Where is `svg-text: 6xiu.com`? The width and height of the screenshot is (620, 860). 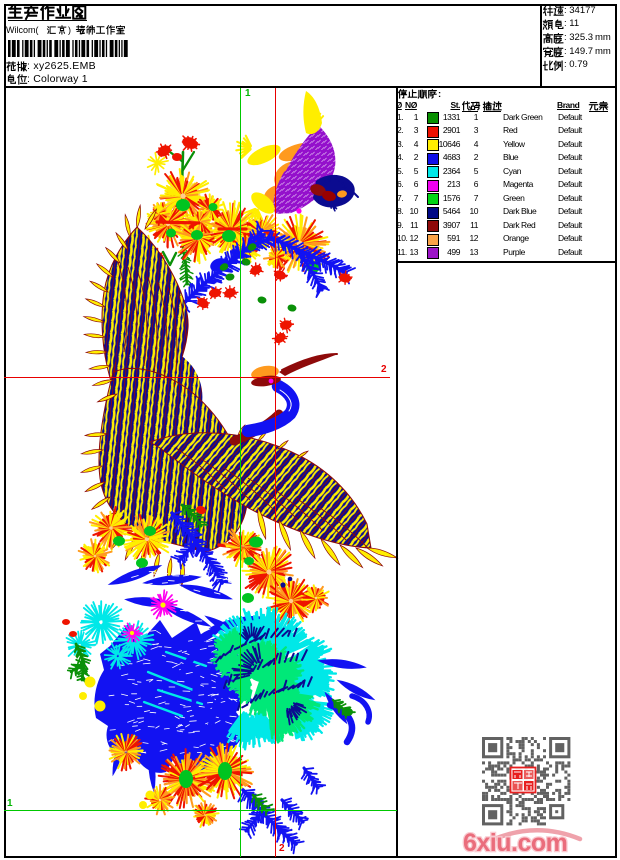
svg-text: 6xiu.com is located at coordinates (515, 843).